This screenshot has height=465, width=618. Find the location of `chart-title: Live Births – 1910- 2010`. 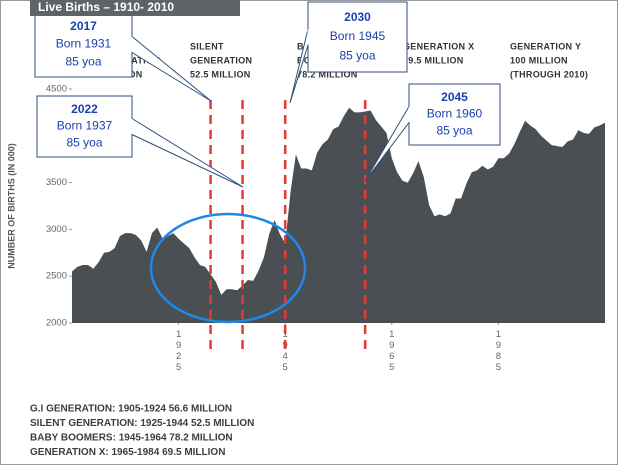

chart-title: Live Births – 1910- 2010 is located at coordinates (106, 7).